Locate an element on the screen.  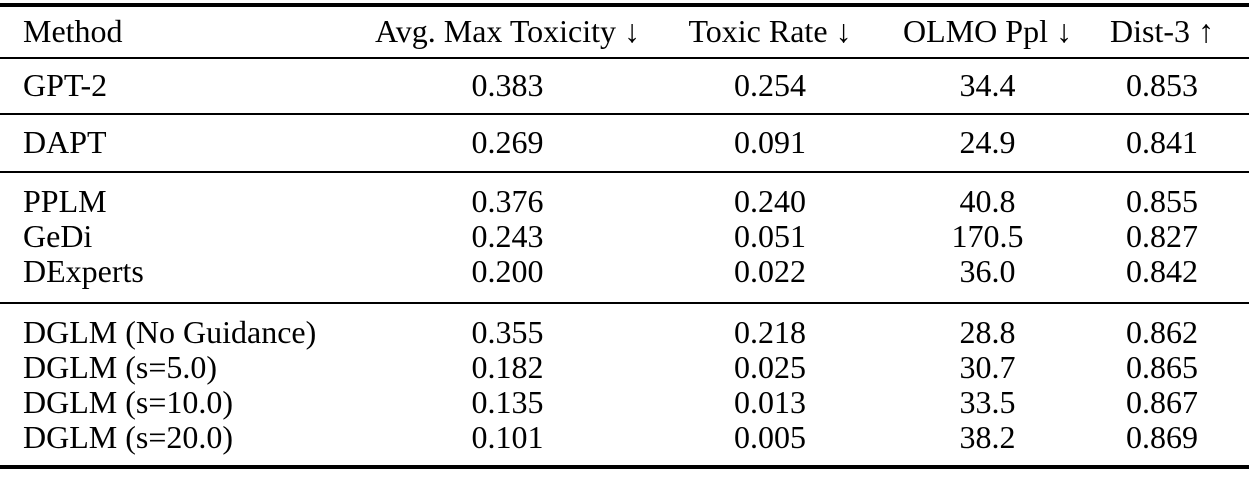
method-cell: DAPT is located at coordinates (65, 142).